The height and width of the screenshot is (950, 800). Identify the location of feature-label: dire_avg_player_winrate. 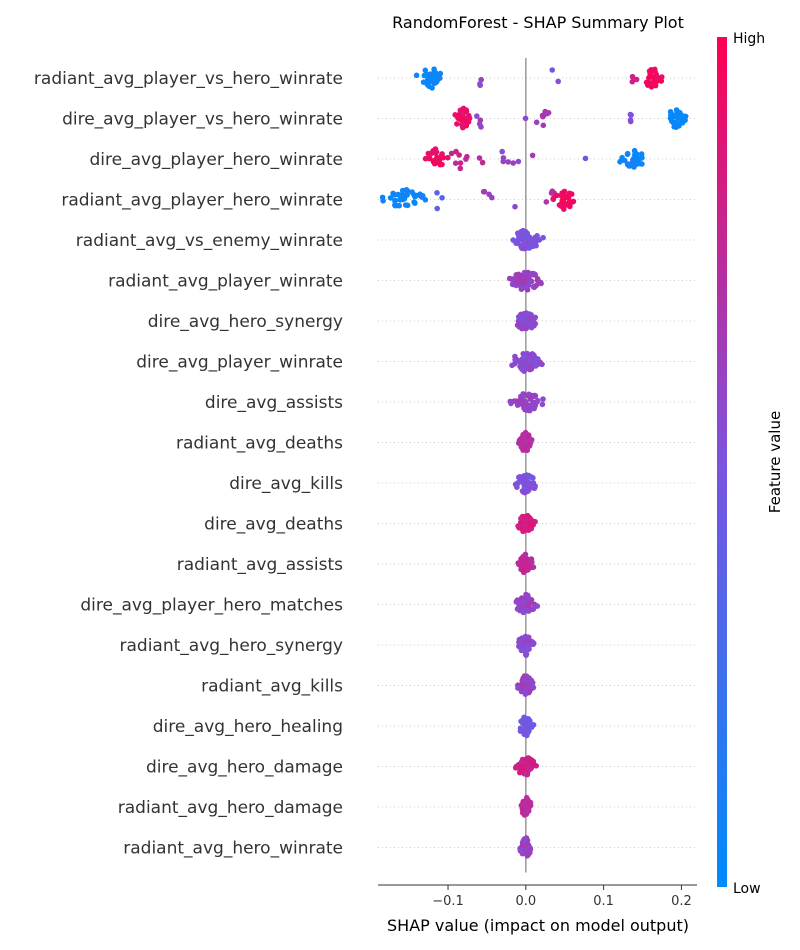
(239, 363).